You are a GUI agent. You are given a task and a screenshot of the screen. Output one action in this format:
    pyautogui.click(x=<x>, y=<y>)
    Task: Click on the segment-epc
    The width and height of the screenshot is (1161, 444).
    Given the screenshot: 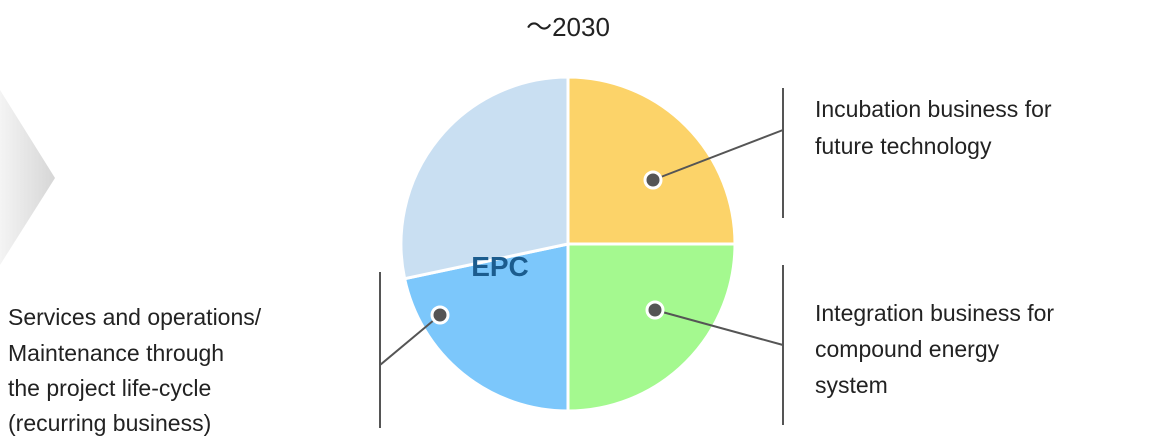 What is the action you would take?
    pyautogui.click(x=484, y=178)
    